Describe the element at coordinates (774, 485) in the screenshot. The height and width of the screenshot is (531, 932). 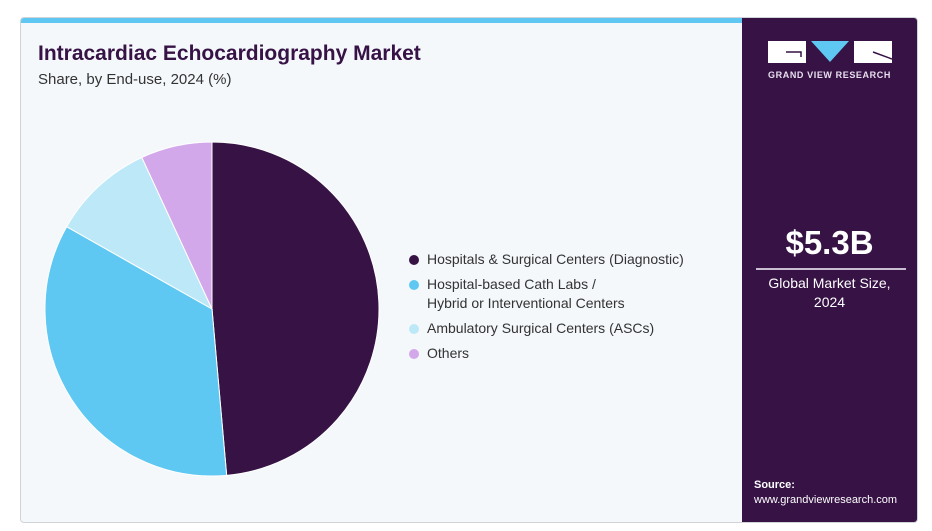
I see `source-label: Source:` at that location.